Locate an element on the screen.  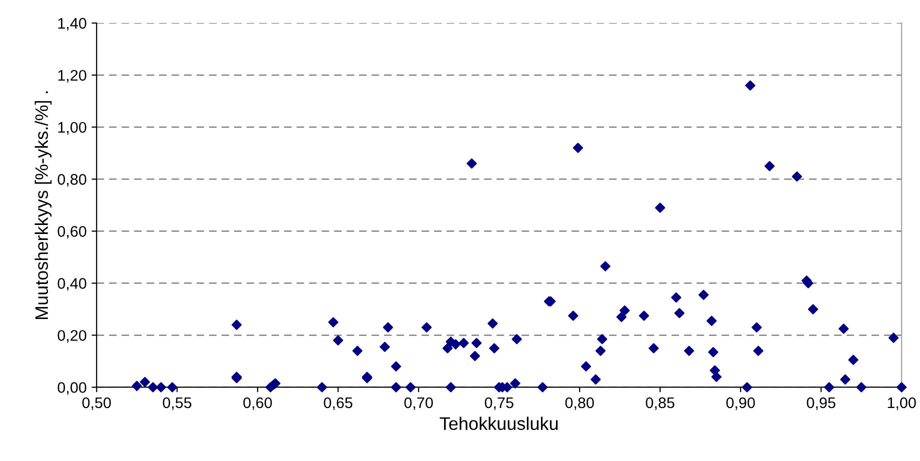
x-tick-label: 0,55 is located at coordinates (177, 403).